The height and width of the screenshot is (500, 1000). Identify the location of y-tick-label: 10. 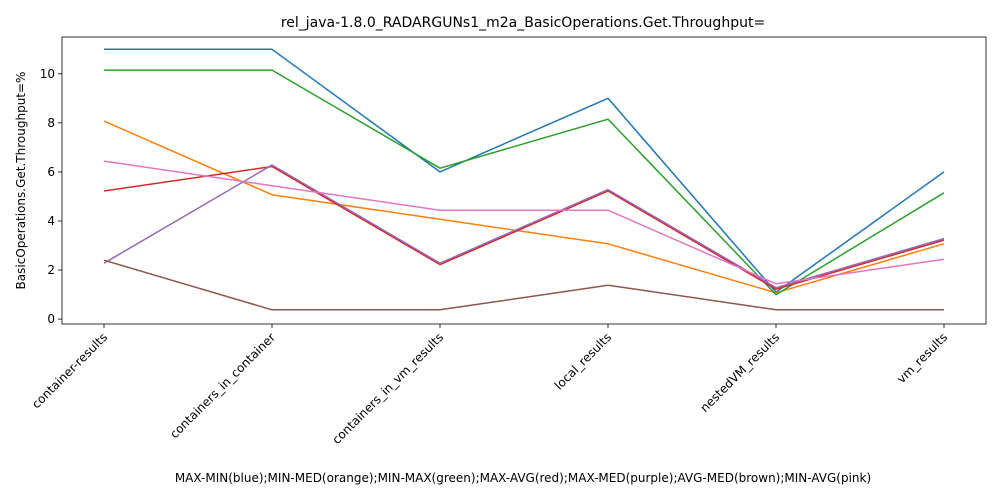
(47, 74).